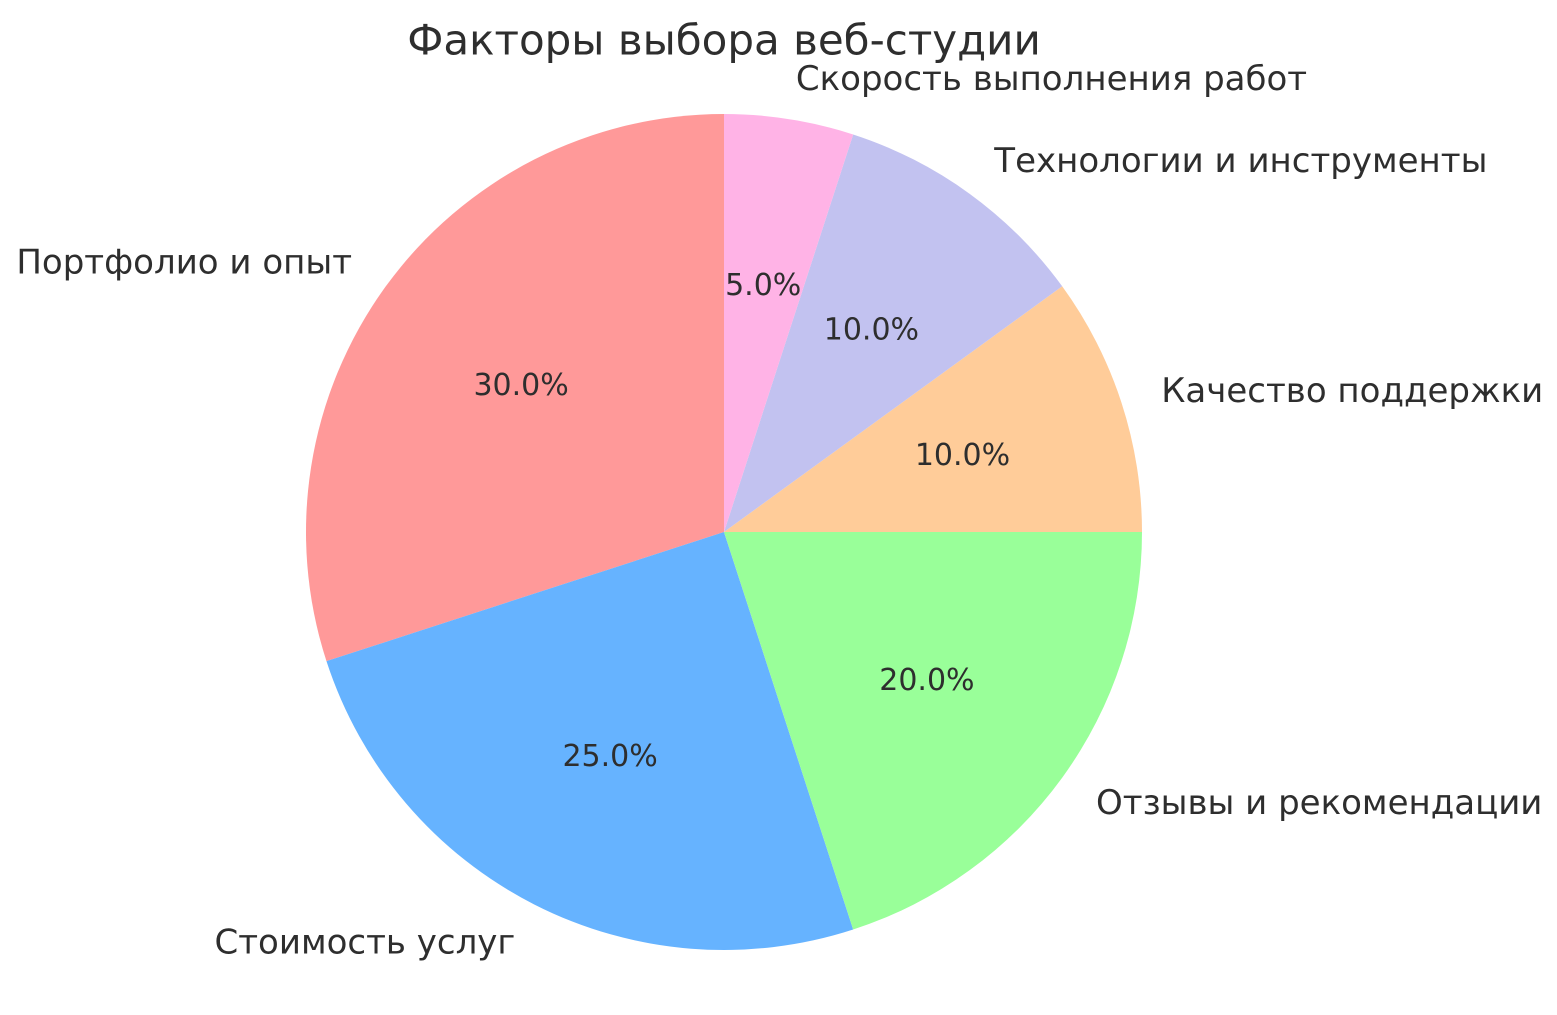  What do you see at coordinates (1319, 803) in the screenshot?
I see `slice-label-2: Отзывы и рекомендации` at bounding box center [1319, 803].